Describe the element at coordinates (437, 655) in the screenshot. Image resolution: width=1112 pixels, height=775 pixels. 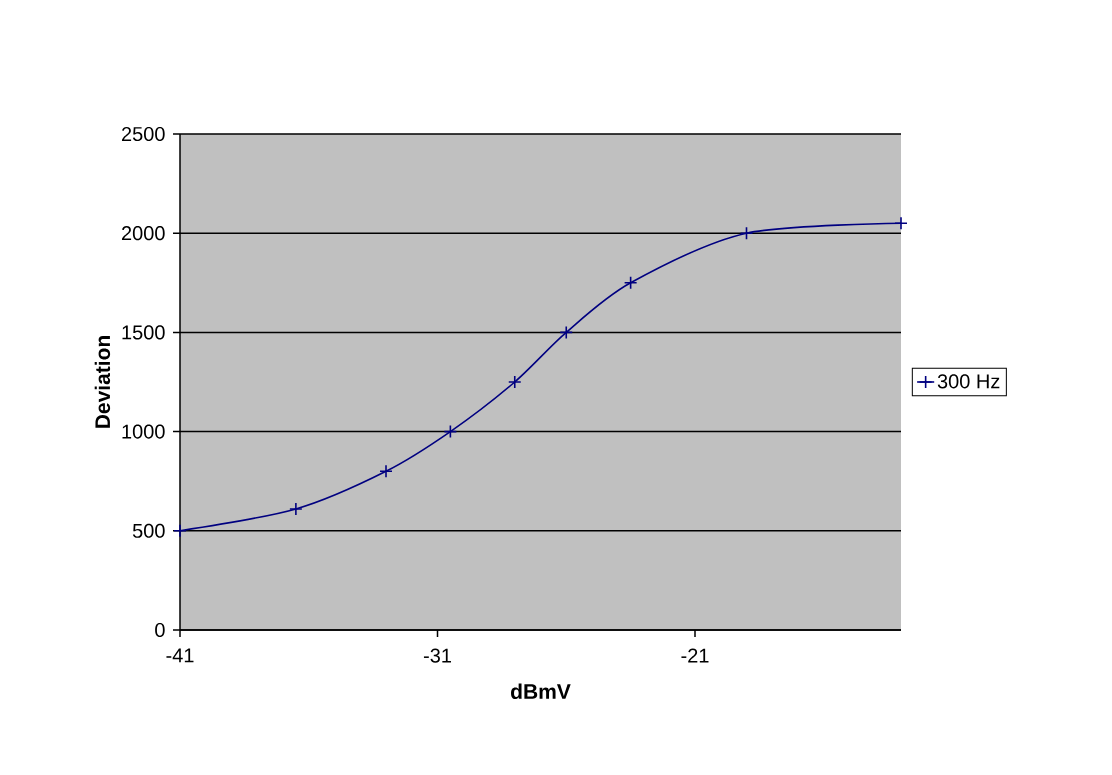
I see `x-tick-label: -31` at that location.